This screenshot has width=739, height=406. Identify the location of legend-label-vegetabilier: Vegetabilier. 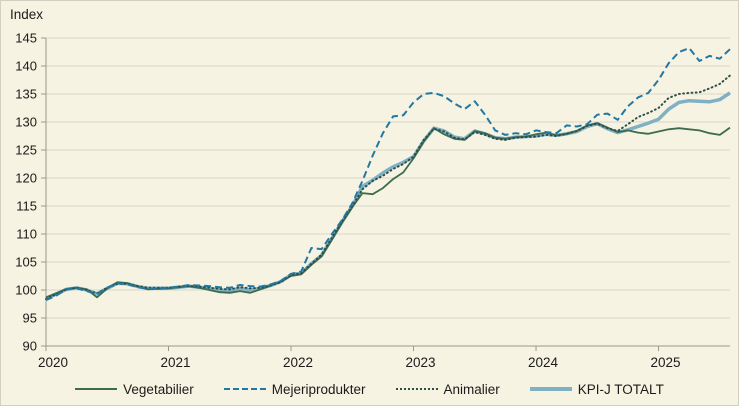
(158, 389).